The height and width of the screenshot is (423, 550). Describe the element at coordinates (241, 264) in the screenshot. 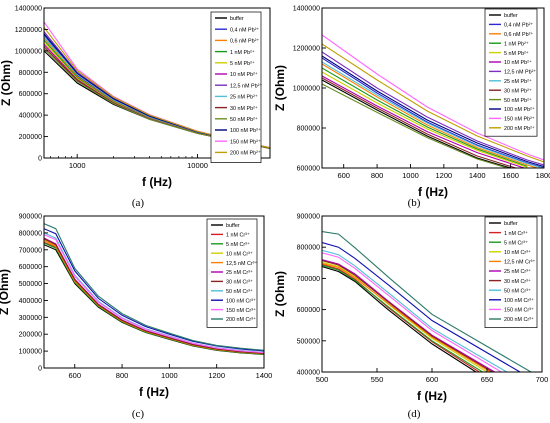

I see `legend-entry-c-4: 12,5 nM Cr³⁺` at that location.